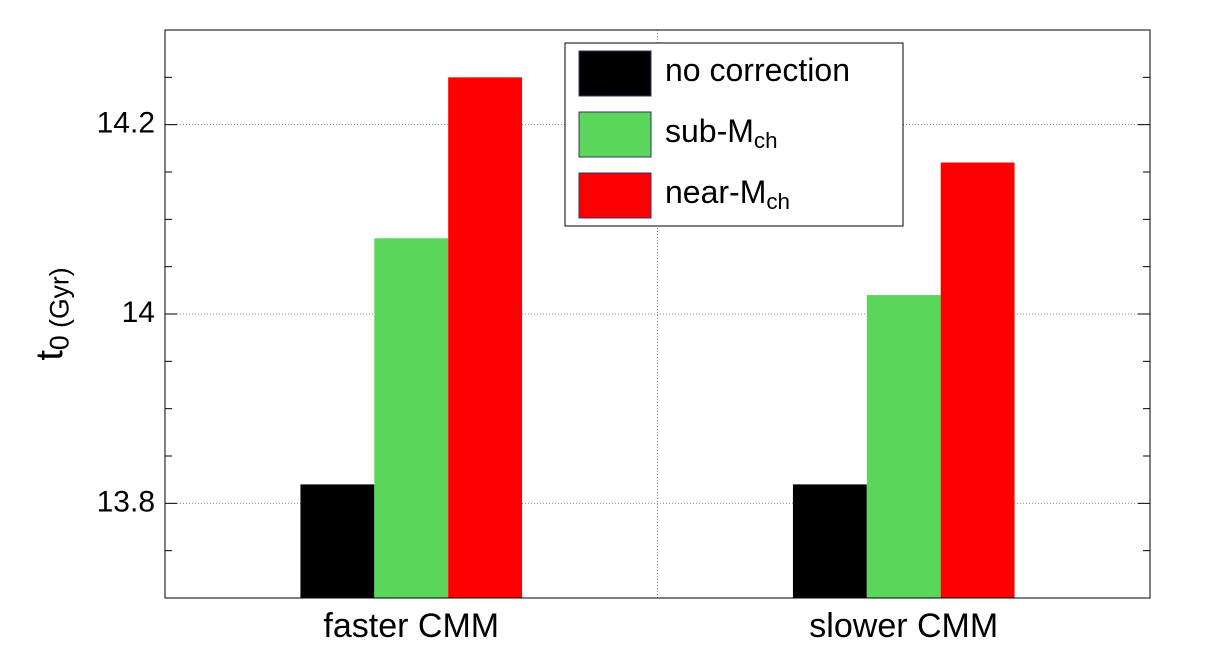 Image resolution: width=1217 pixels, height=668 pixels. What do you see at coordinates (411, 626) in the screenshot?
I see `x-tick-label: faster CMM` at bounding box center [411, 626].